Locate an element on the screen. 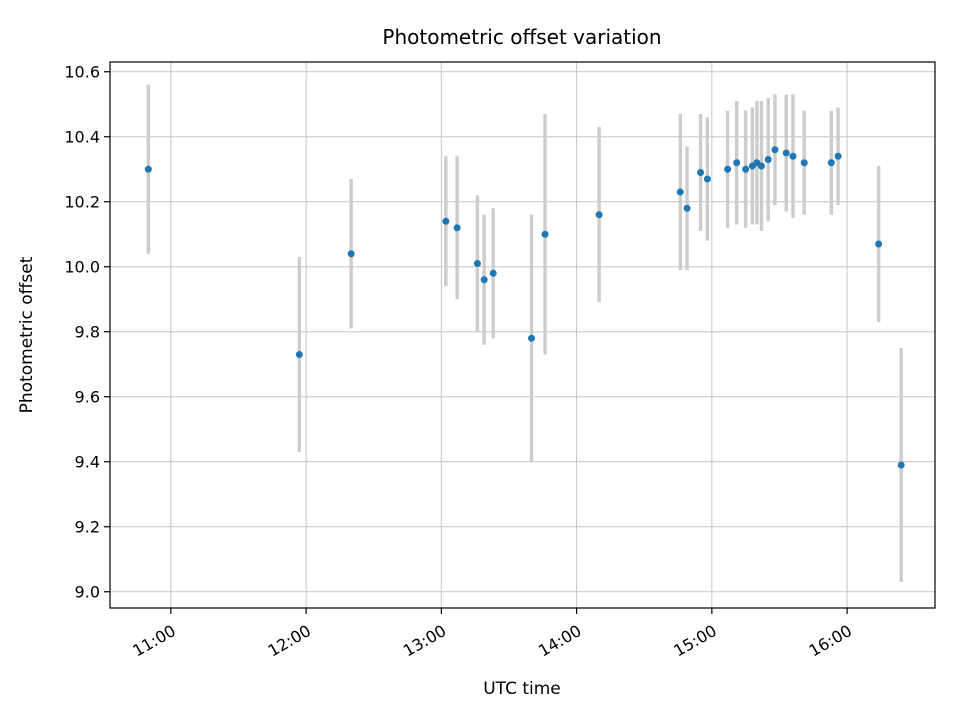 The height and width of the screenshot is (720, 960). x-tick-label: 11:00 is located at coordinates (153, 641).